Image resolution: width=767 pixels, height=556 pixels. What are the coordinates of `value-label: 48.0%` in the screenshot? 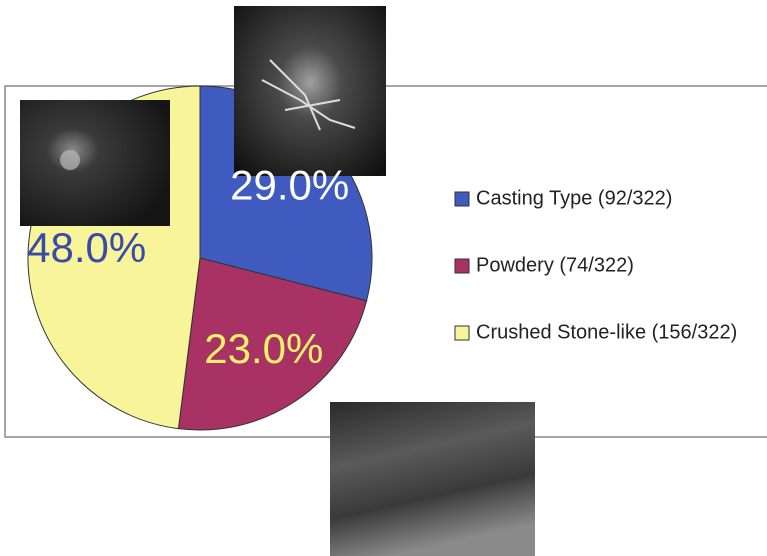 It's located at (86, 247).